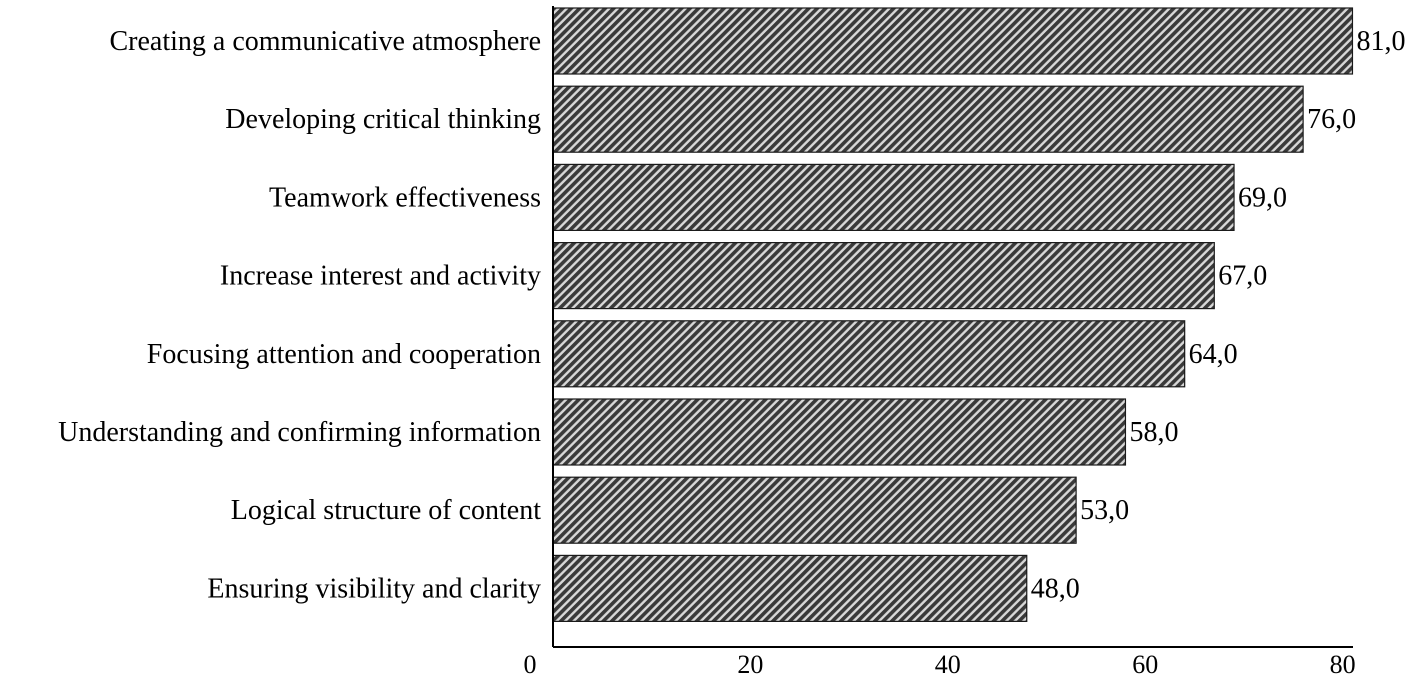  What do you see at coordinates (380, 276) in the screenshot?
I see `category-label: Increase interest and activity` at bounding box center [380, 276].